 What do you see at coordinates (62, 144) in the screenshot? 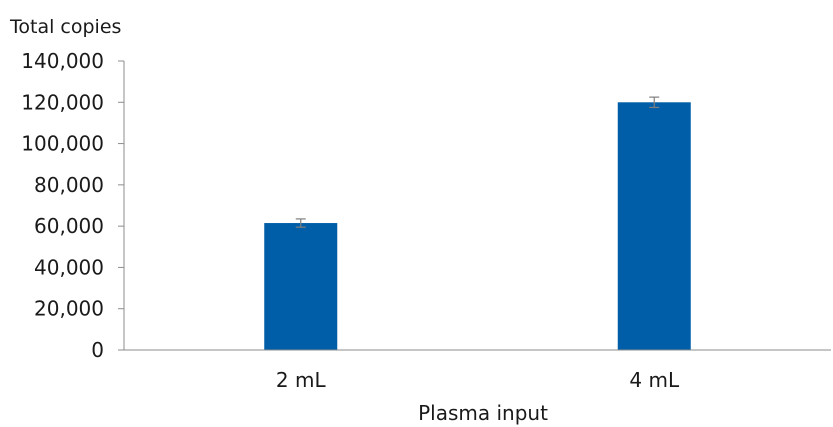
I see `y-tick-label: 100,000` at bounding box center [62, 144].